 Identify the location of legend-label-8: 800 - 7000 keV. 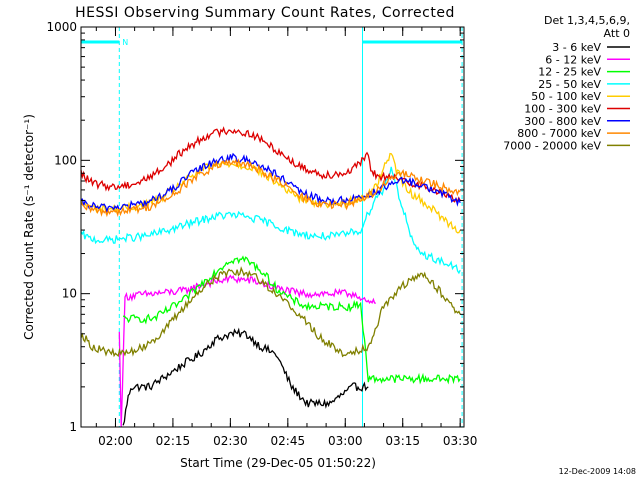
(559, 133).